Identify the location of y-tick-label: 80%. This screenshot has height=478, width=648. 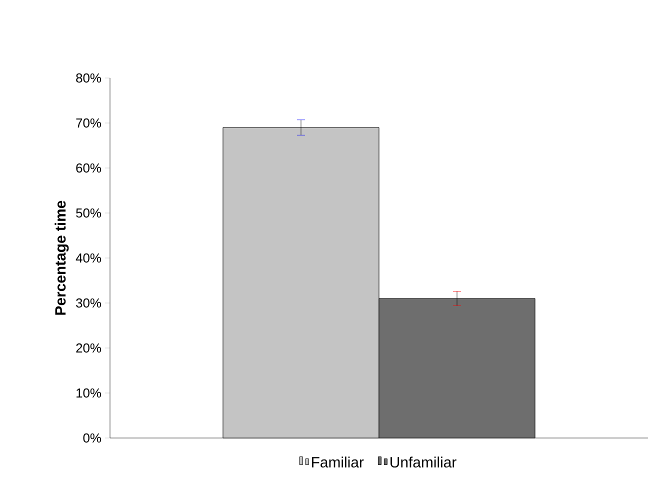
(89, 78).